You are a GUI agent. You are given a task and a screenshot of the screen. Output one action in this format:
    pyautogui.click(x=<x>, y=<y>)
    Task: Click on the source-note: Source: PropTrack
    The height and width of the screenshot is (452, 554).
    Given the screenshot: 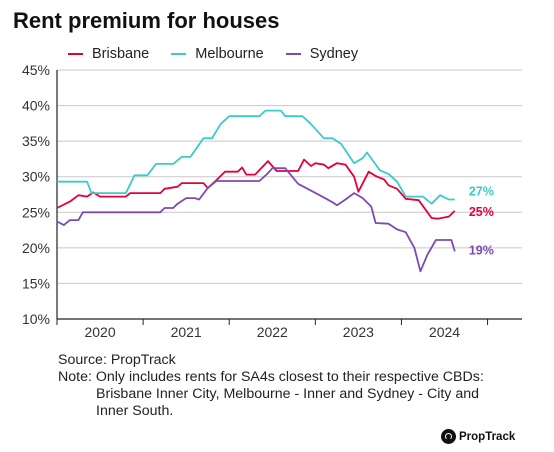 What is the action you would take?
    pyautogui.click(x=117, y=360)
    